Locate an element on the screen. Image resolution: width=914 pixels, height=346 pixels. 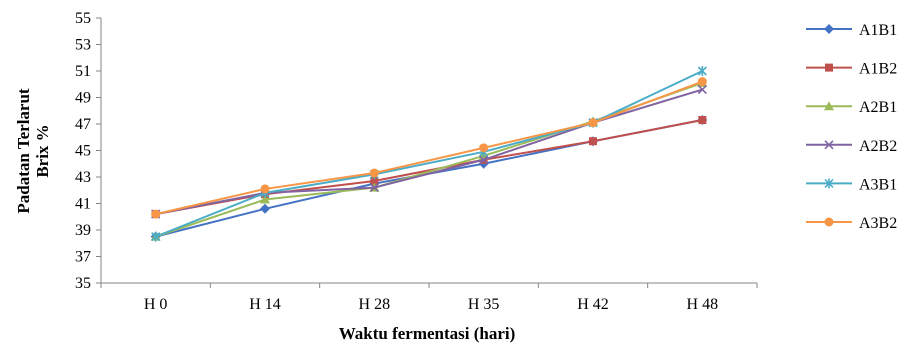
y-tick-label: 55 is located at coordinates (83, 18).